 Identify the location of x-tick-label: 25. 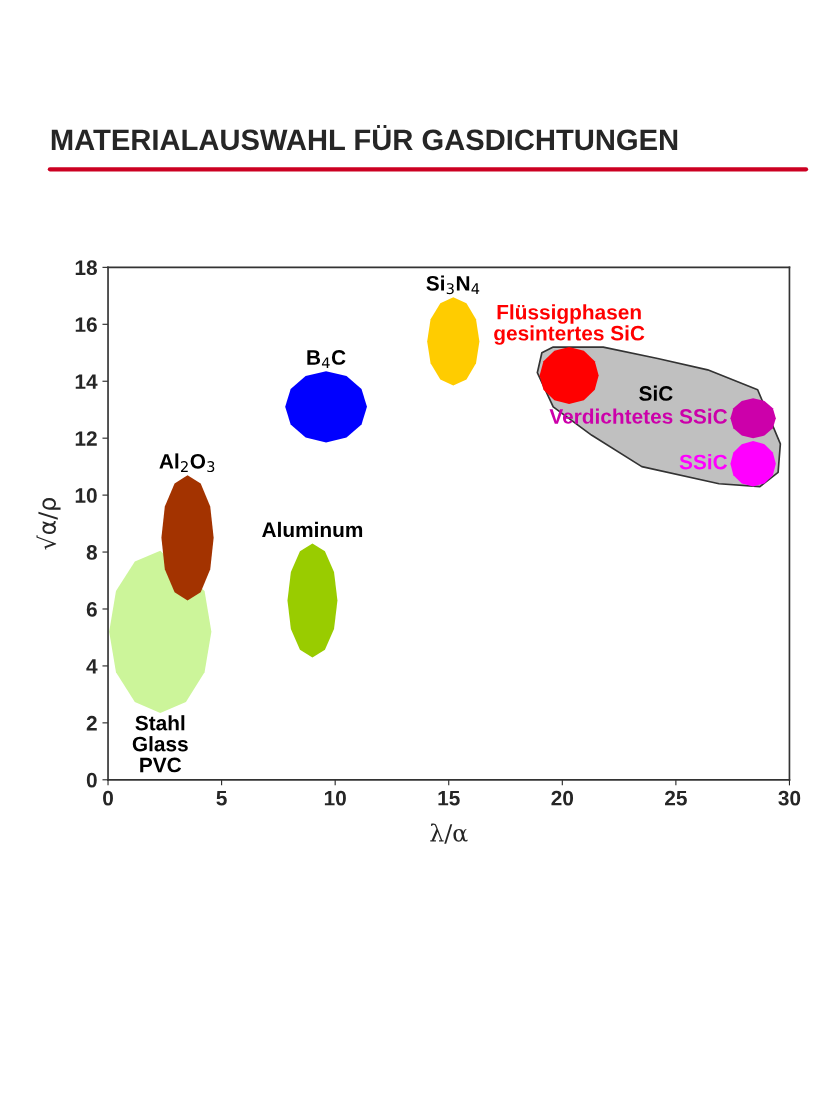
(676, 798).